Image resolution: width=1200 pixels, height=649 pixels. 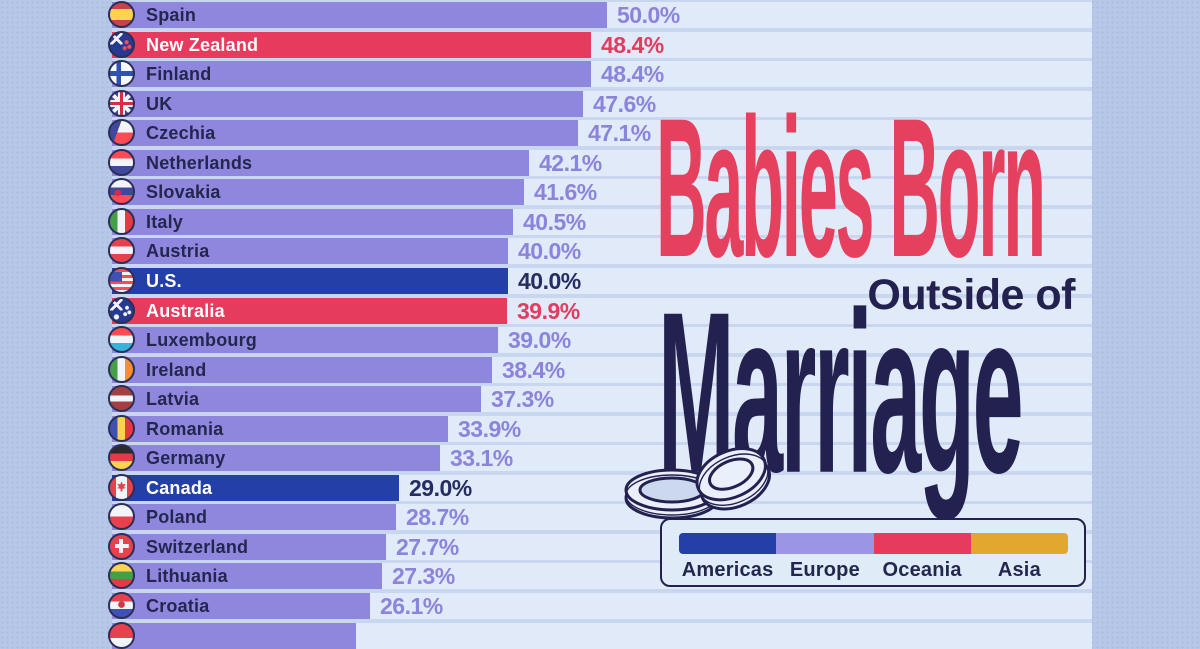 I want to click on country-label: Czechia, so click(x=181, y=133).